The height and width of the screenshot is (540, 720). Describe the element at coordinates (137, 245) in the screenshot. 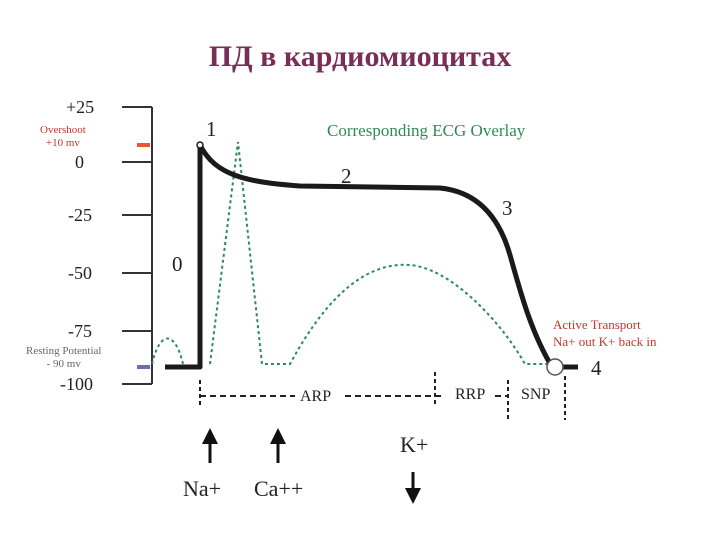

I see `y-axis-ticks` at that location.